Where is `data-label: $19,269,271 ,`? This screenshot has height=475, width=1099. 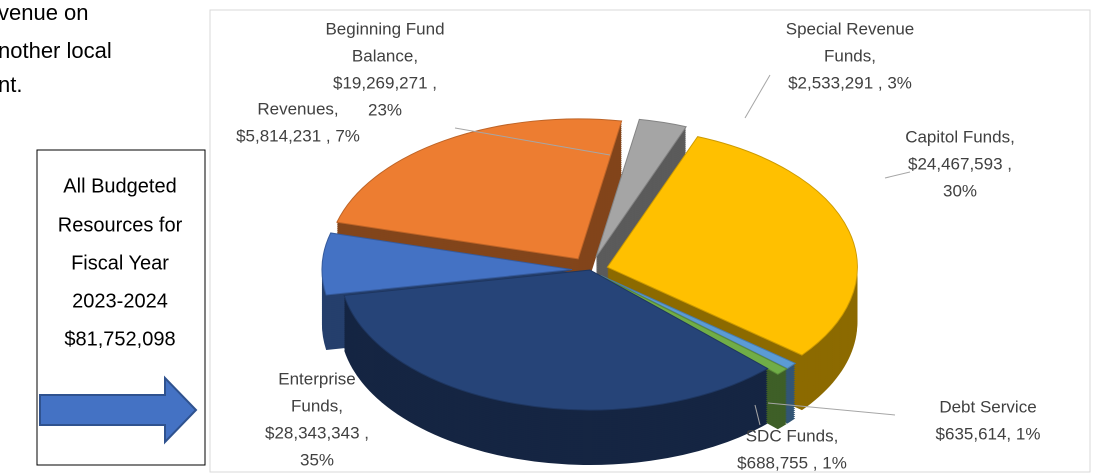
data-label: $19,269,271 , is located at coordinates (385, 82).